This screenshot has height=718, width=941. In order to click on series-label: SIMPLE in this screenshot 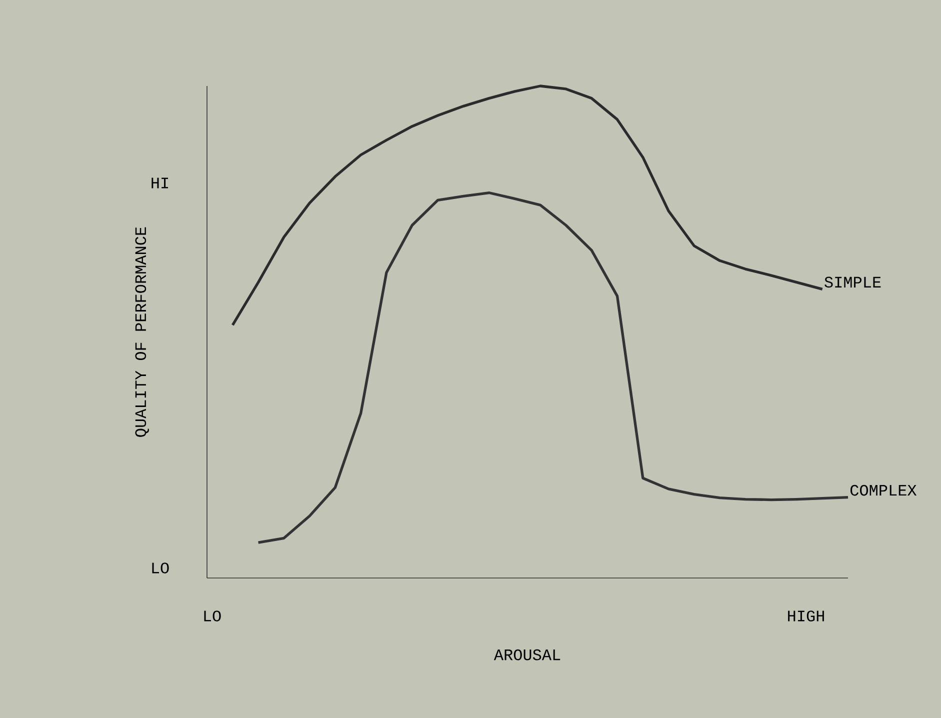, I will do `click(852, 282)`.